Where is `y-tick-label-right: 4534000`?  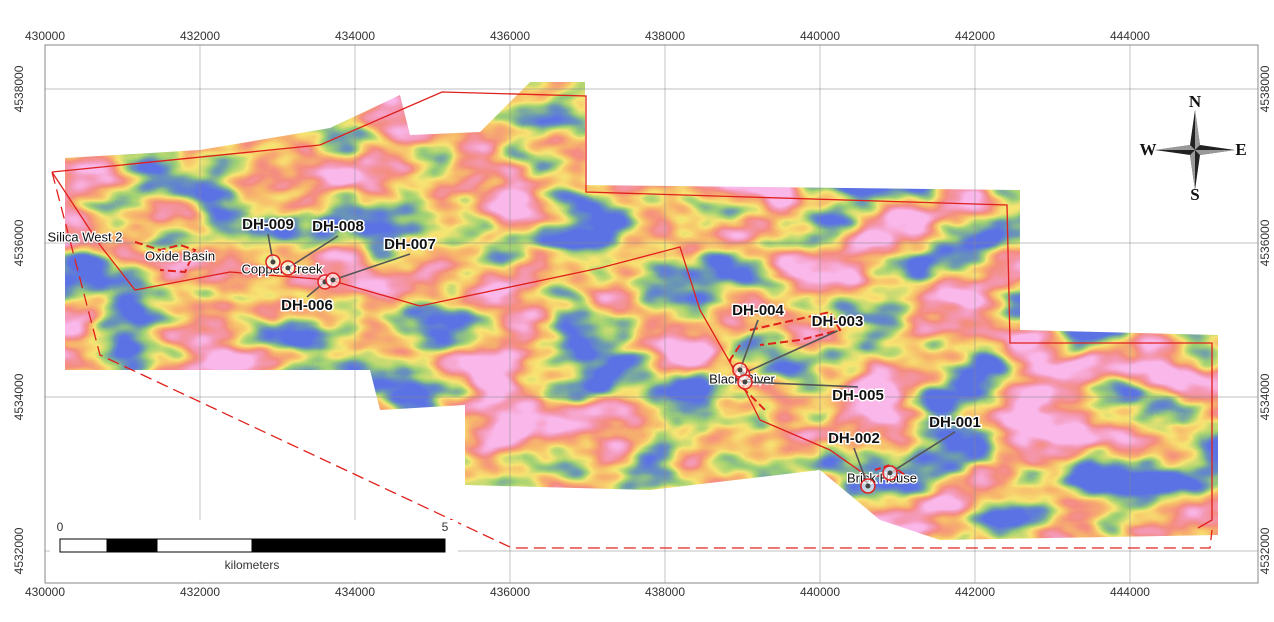
y-tick-label-right: 4534000 is located at coordinates (1265, 396).